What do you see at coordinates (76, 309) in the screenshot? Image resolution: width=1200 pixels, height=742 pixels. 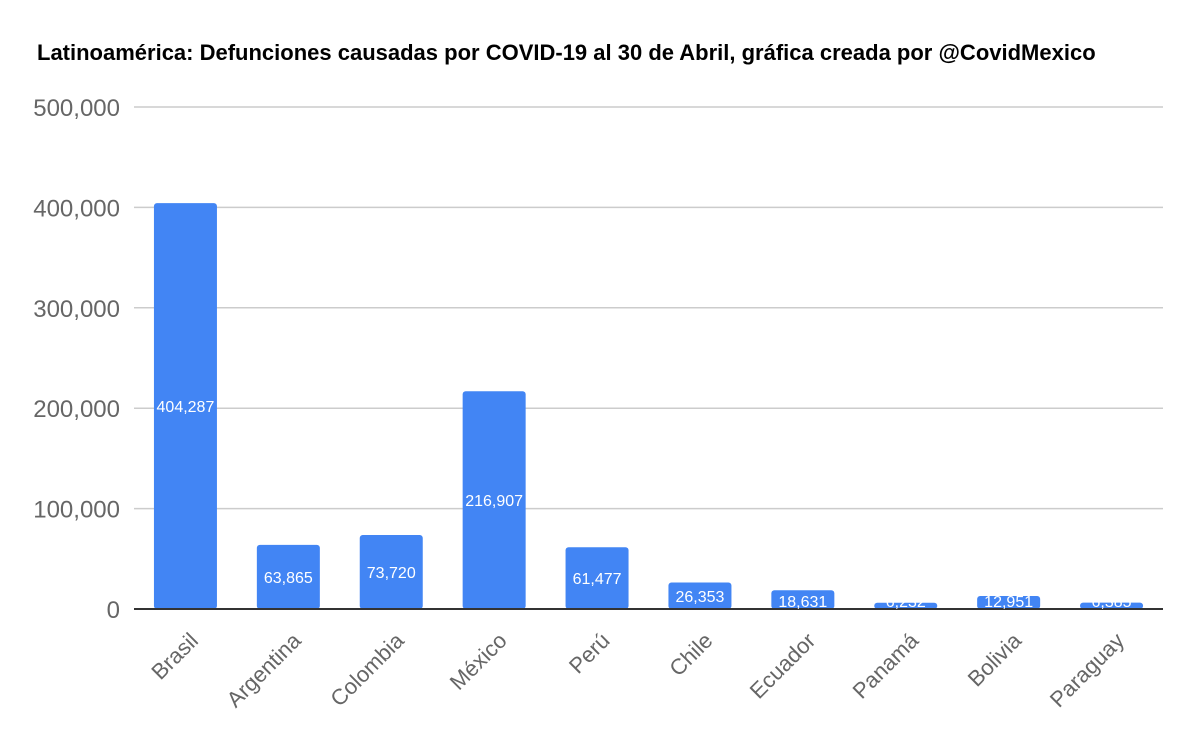 I see `y-tick-label: 300,000` at bounding box center [76, 309].